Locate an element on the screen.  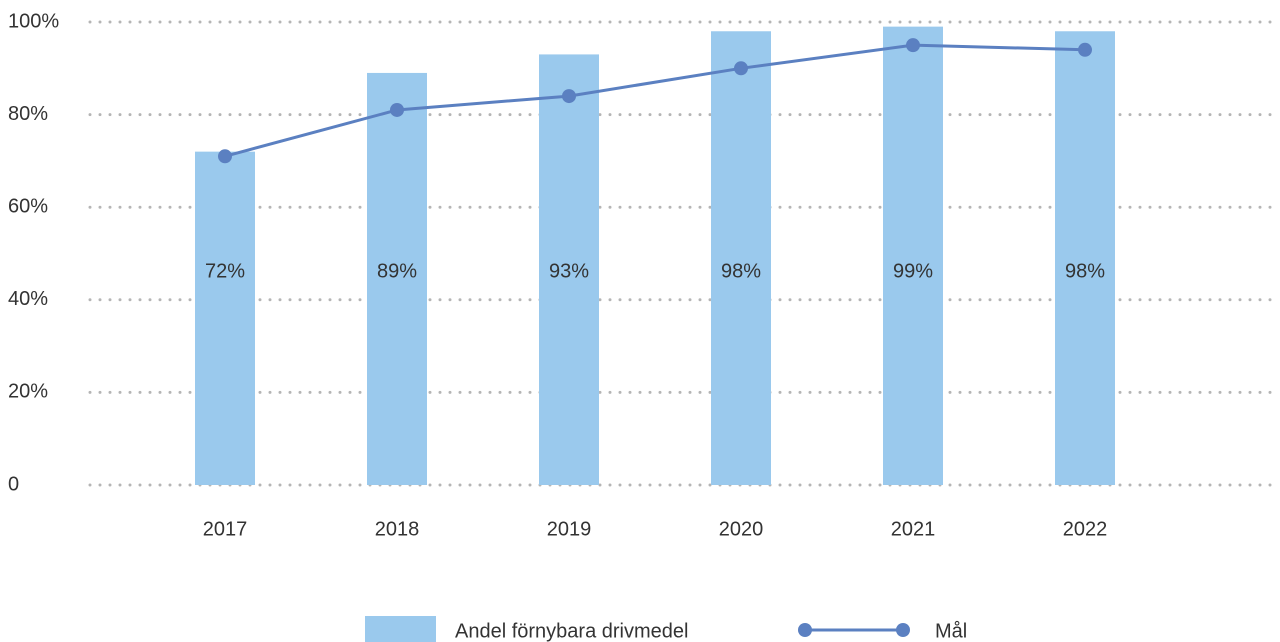
y-tick-label: 60% is located at coordinates (28, 206).